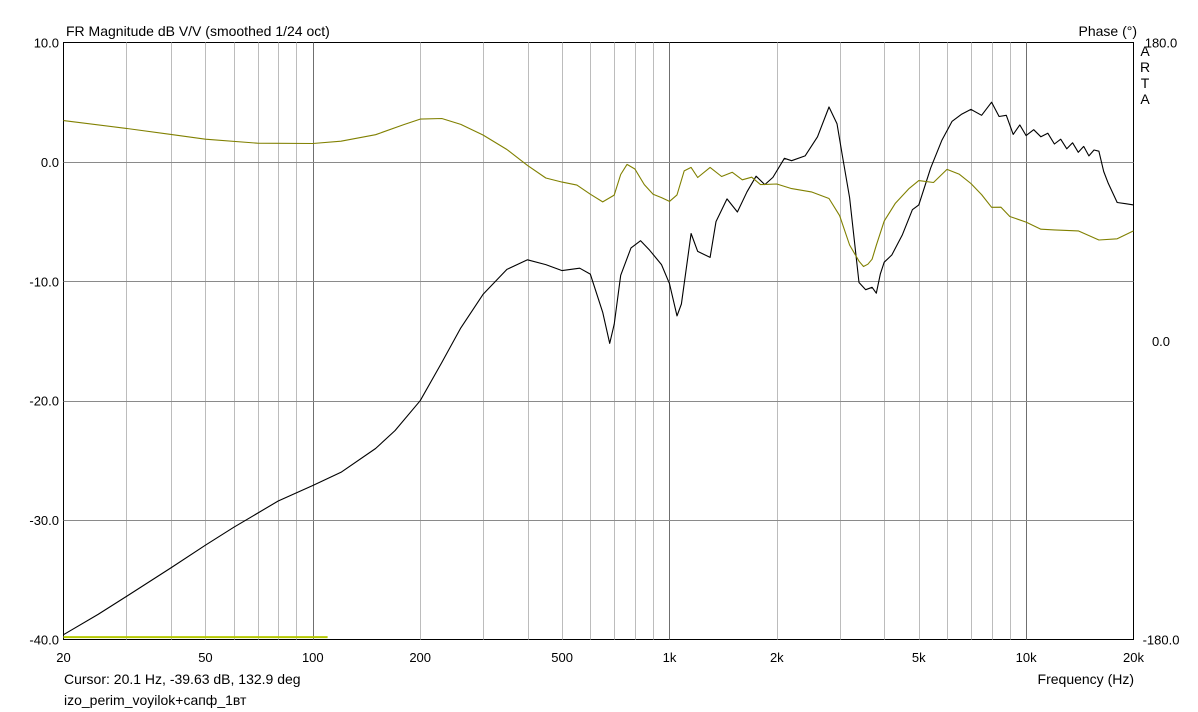  What do you see at coordinates (155, 700) in the screenshot?
I see `file-name-label: izo_perim_voyilok+сапф_1вт` at bounding box center [155, 700].